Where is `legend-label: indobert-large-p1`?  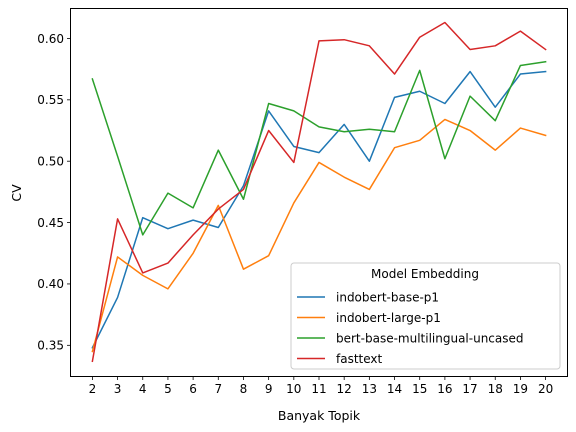 legend-label: indobert-large-p1 is located at coordinates (388, 318).